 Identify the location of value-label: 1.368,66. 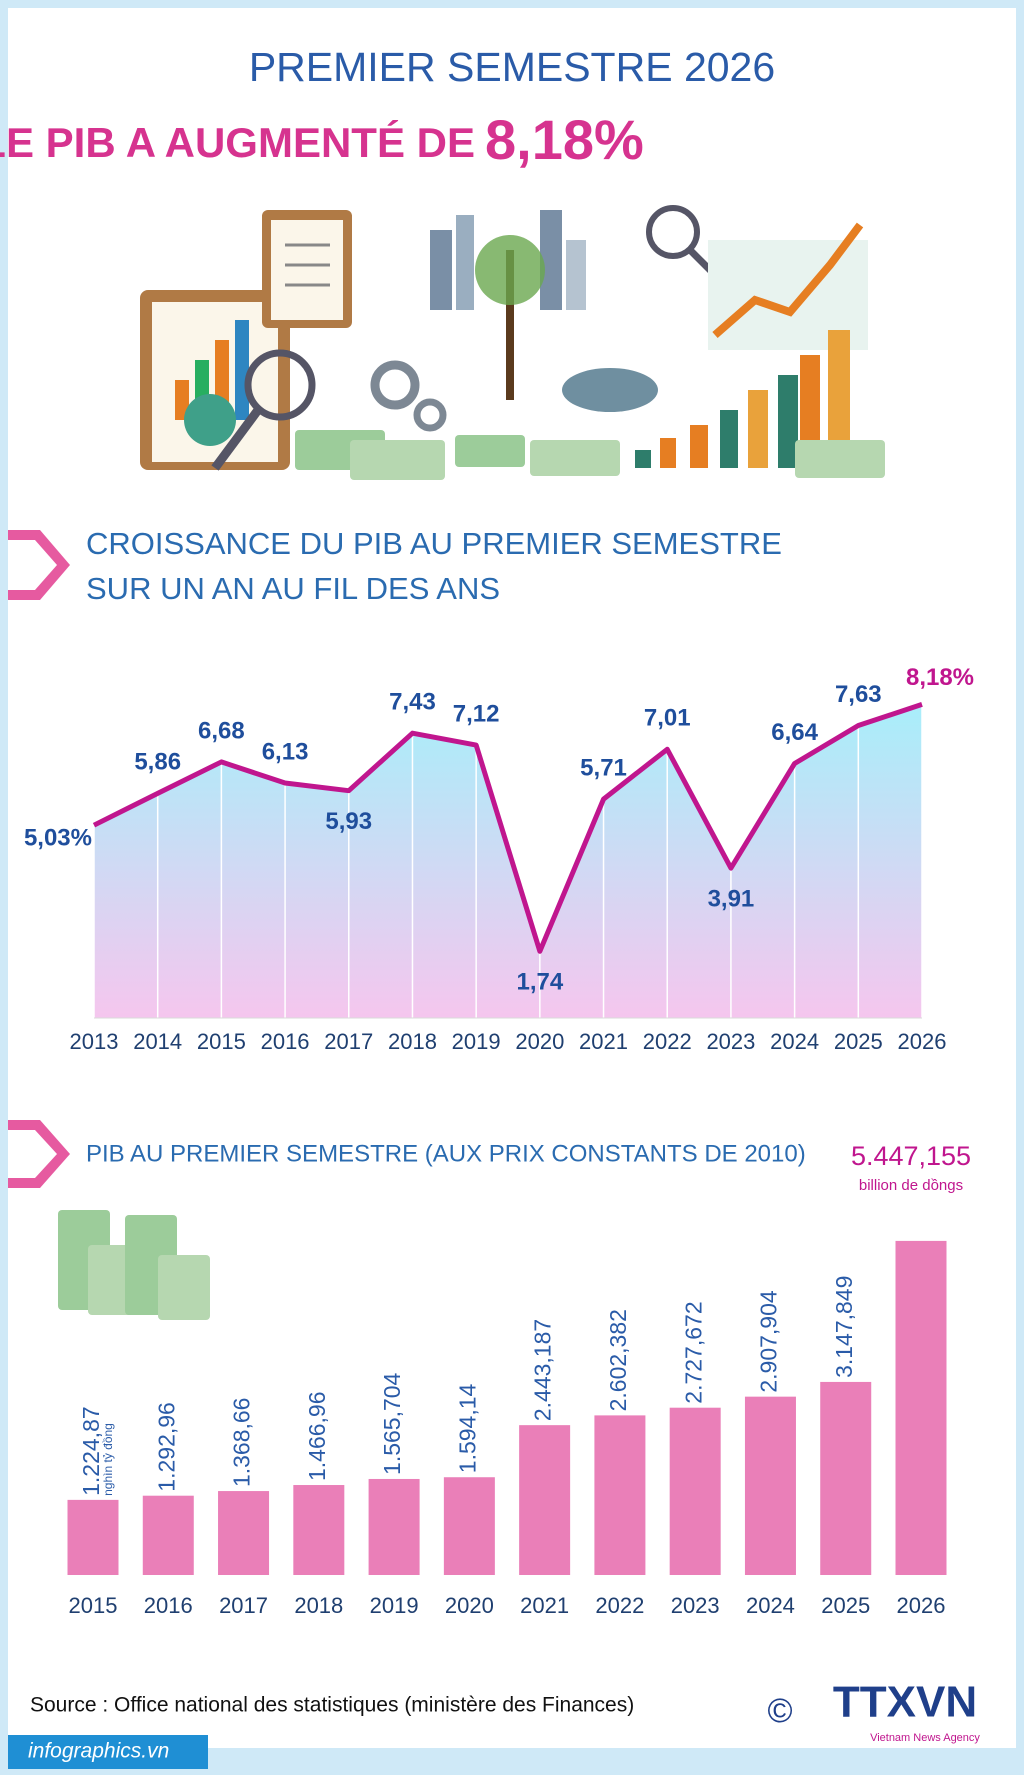
(242, 1443).